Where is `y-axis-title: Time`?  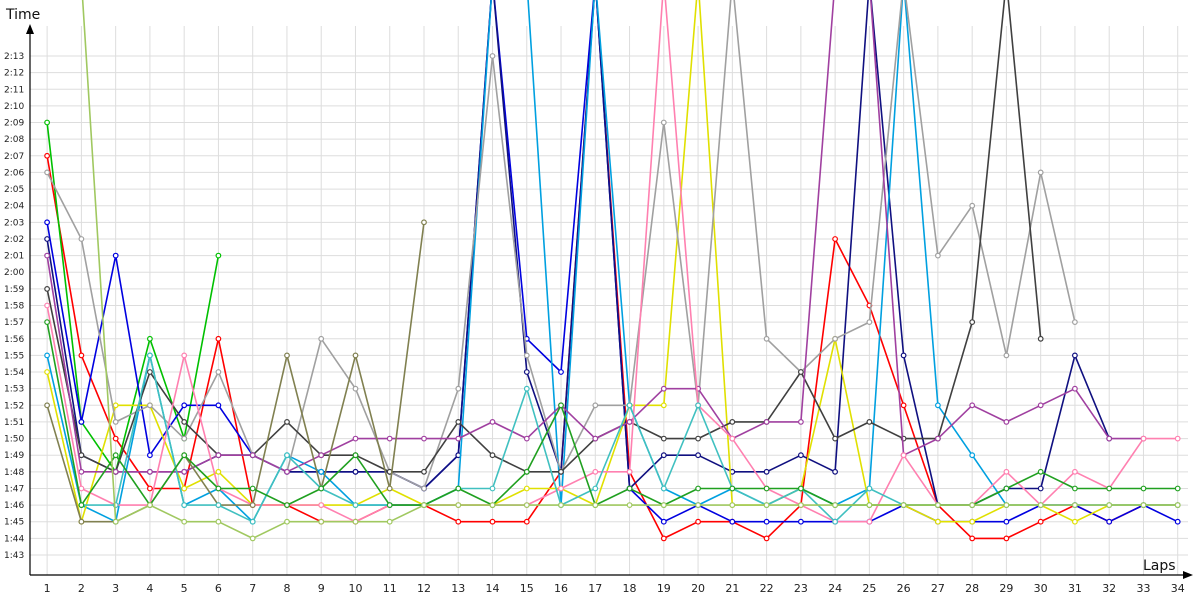
y-axis-title: Time is located at coordinates (22, 15).